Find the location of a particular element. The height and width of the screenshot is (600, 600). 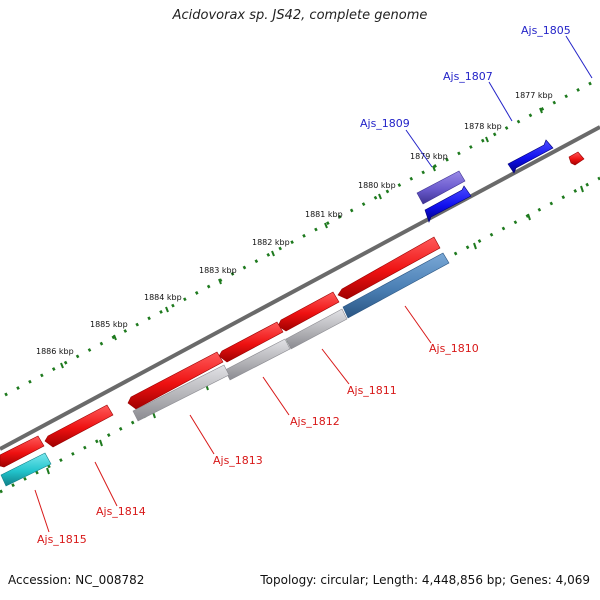

gene-feature-ajs-1810-red is located at coordinates (389, 268).